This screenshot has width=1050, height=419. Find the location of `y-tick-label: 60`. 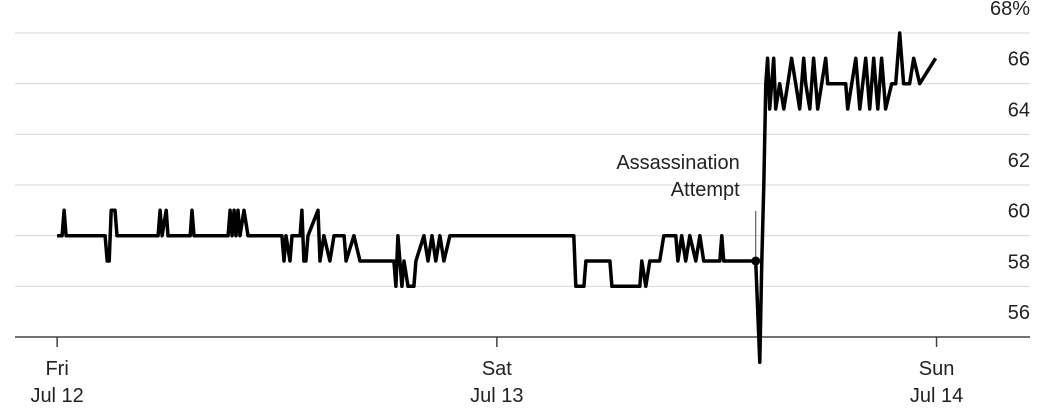

y-tick-label: 60 is located at coordinates (1019, 212).